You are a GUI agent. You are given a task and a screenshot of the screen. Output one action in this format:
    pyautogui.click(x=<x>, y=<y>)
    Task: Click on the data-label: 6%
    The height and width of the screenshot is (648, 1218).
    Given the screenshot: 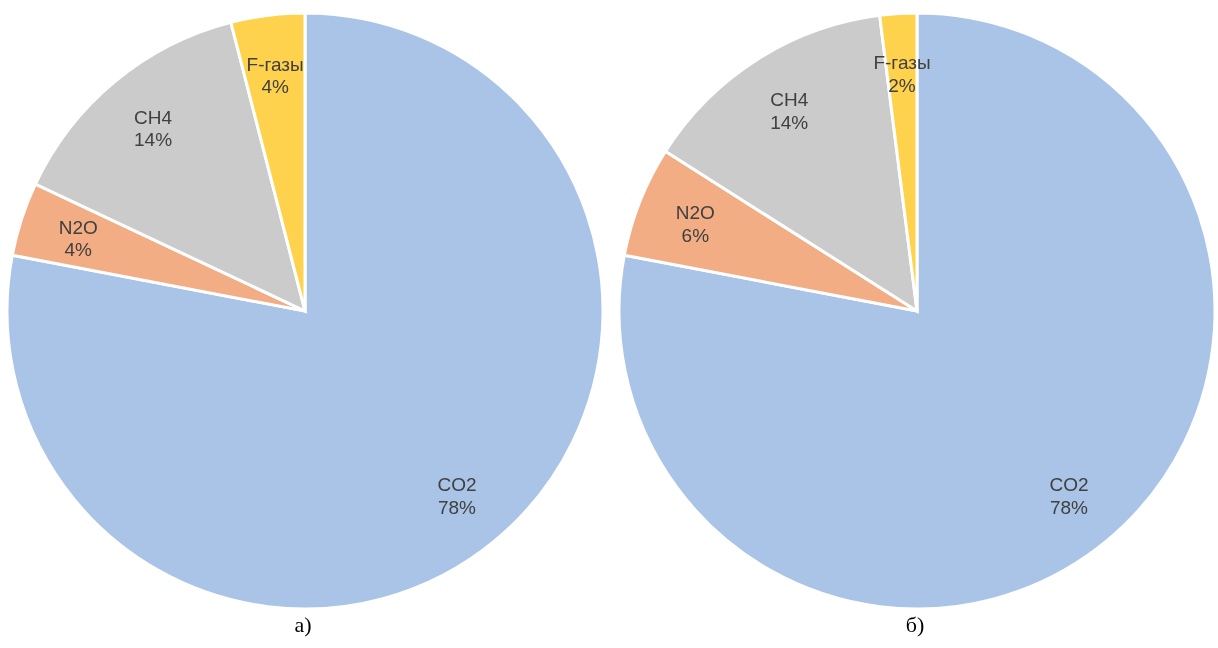 What is the action you would take?
    pyautogui.click(x=695, y=236)
    